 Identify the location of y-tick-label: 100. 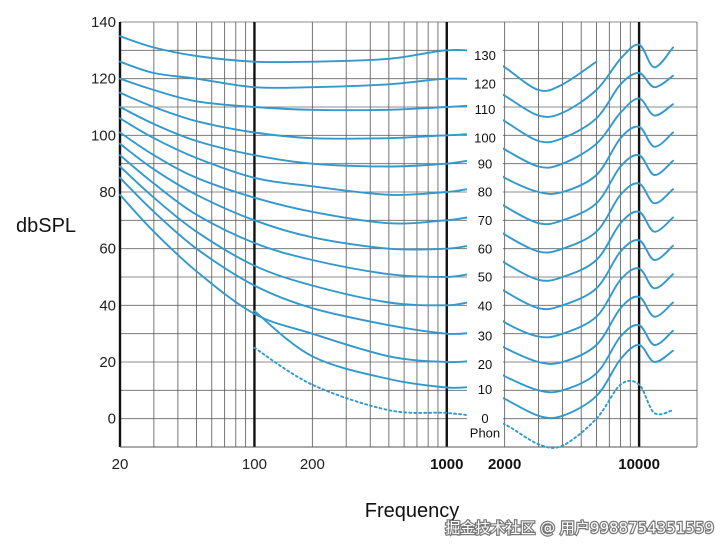
(103, 135).